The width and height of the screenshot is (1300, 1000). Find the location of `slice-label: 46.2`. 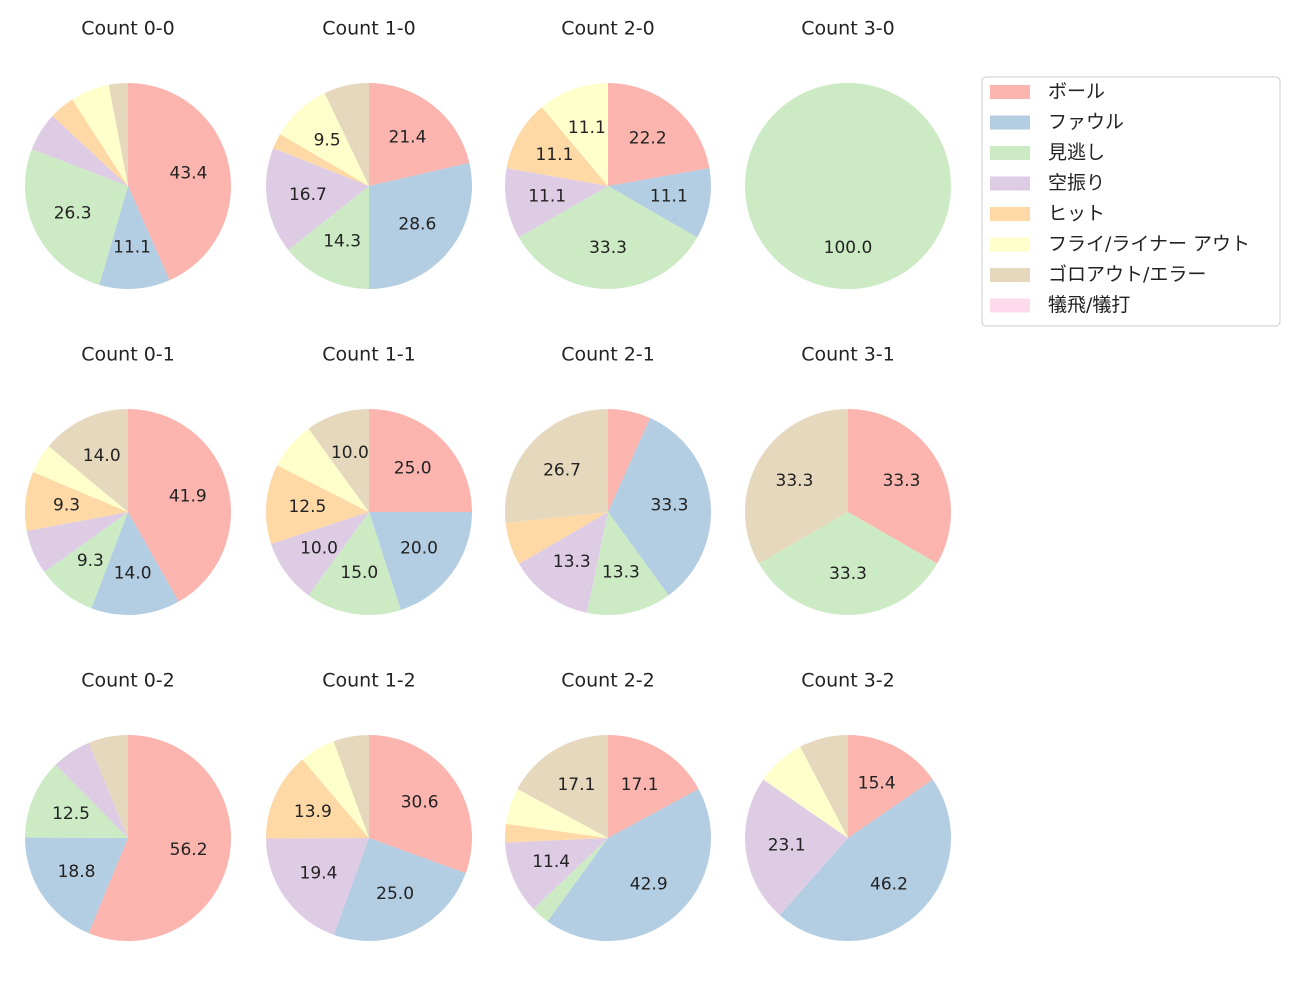

slice-label: 46.2 is located at coordinates (889, 884).